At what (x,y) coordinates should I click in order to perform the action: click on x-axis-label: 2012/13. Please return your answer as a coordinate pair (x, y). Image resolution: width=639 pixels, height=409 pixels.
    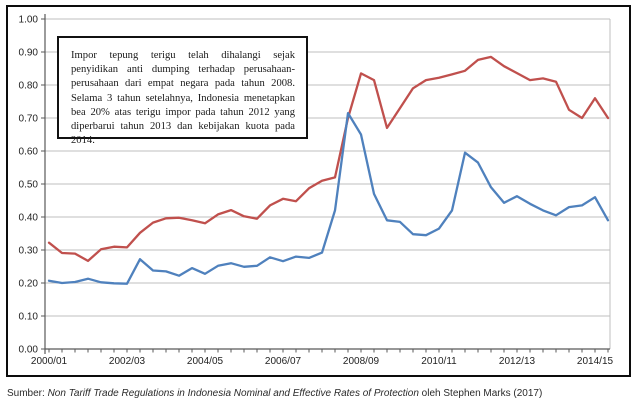
    Looking at the image, I should click on (517, 361).